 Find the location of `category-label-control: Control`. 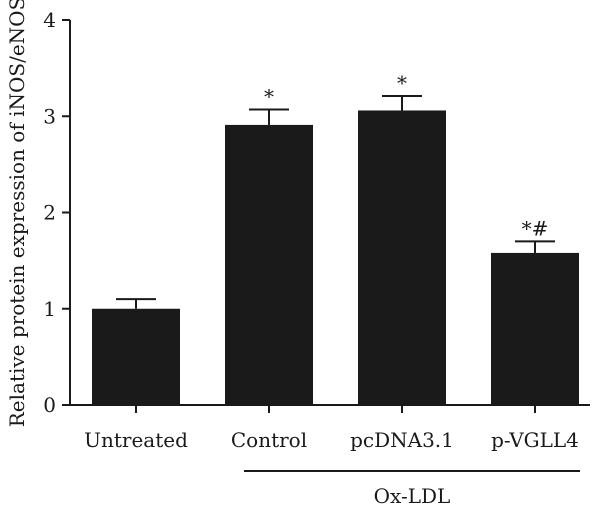

category-label-control: Control is located at coordinates (269, 440).